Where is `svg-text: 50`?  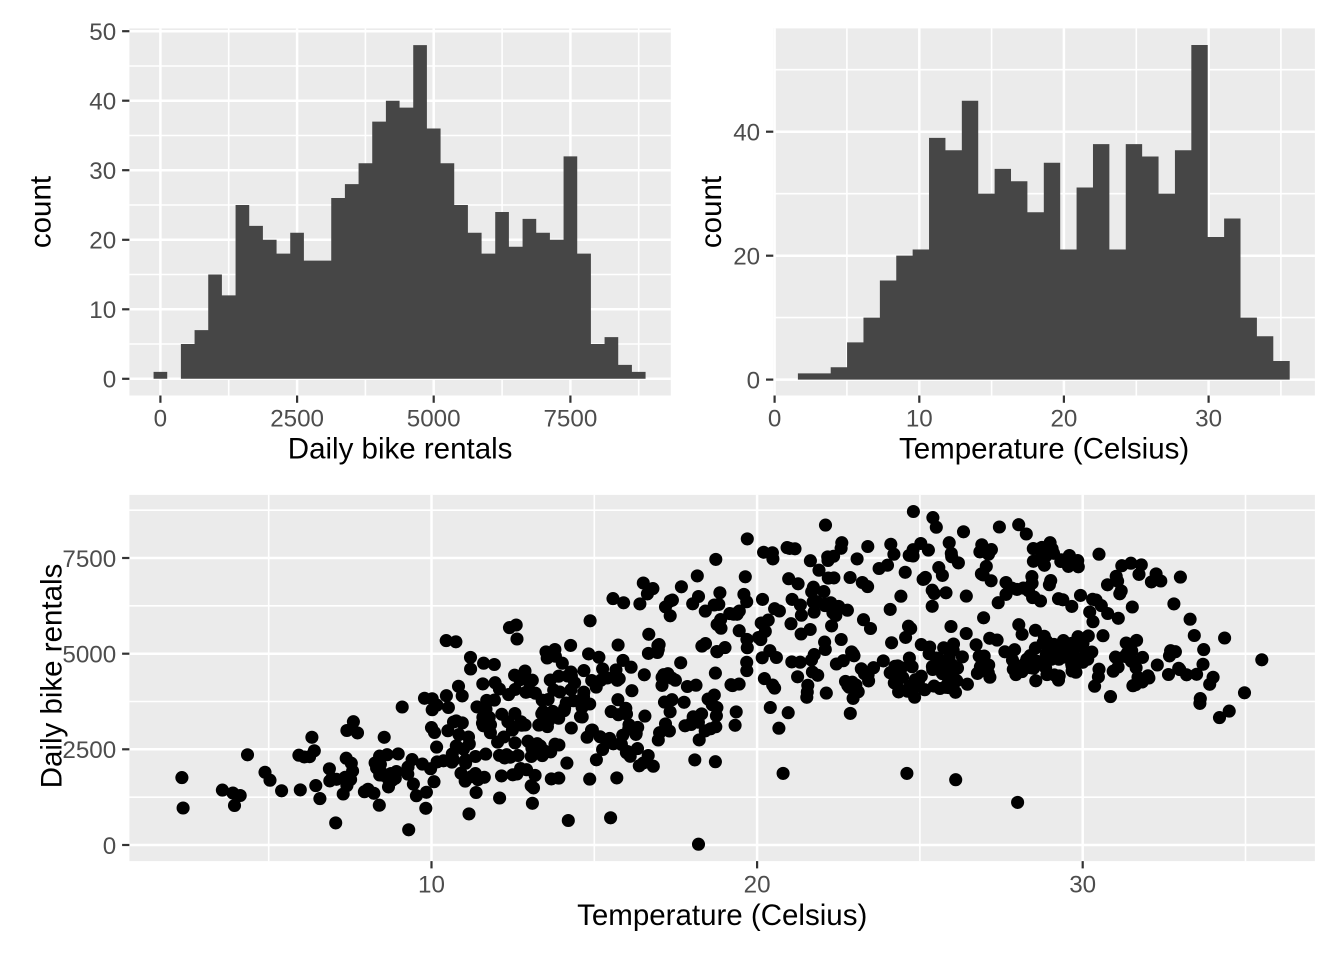
svg-text: 50 is located at coordinates (102, 32).